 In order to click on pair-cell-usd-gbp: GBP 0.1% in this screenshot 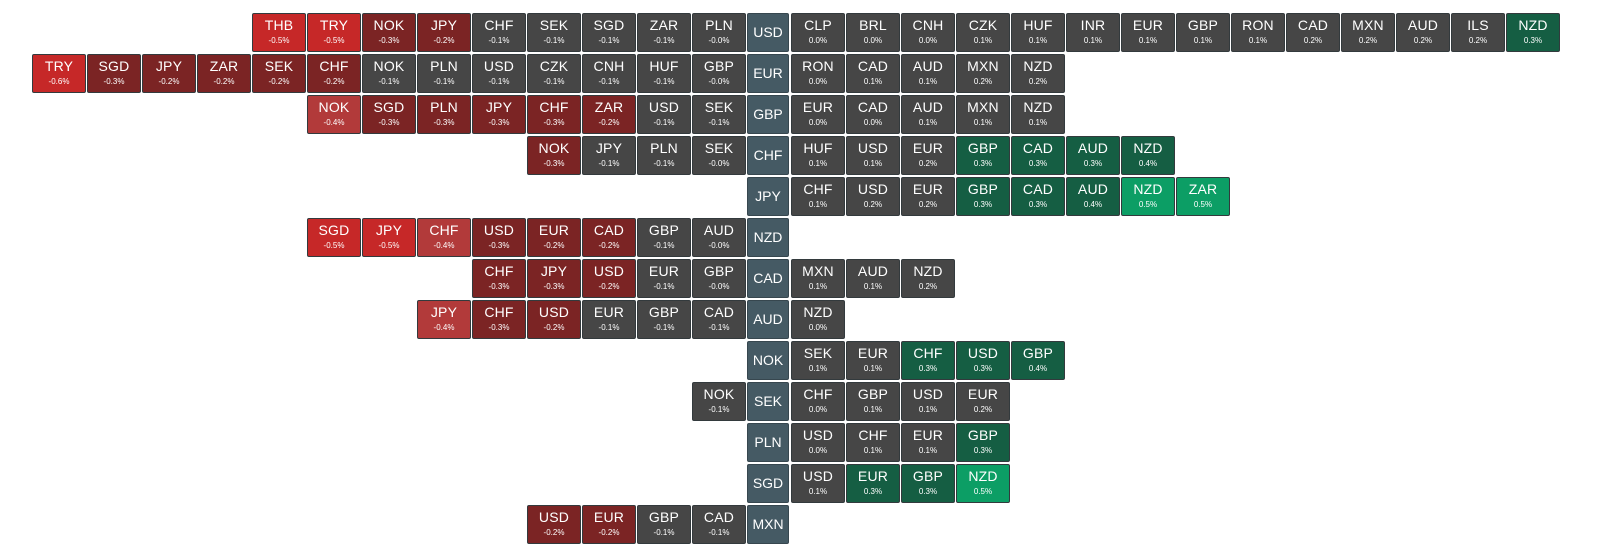, I will do `click(1203, 32)`.